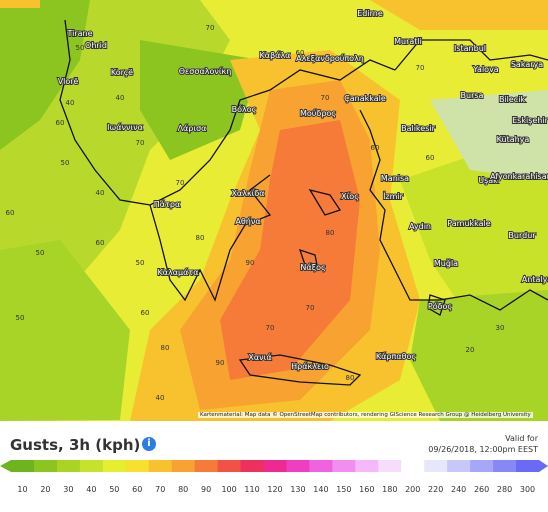  What do you see at coordinates (247, 193) in the screenshot?
I see `city-label: Χαλκίδα` at bounding box center [247, 193].